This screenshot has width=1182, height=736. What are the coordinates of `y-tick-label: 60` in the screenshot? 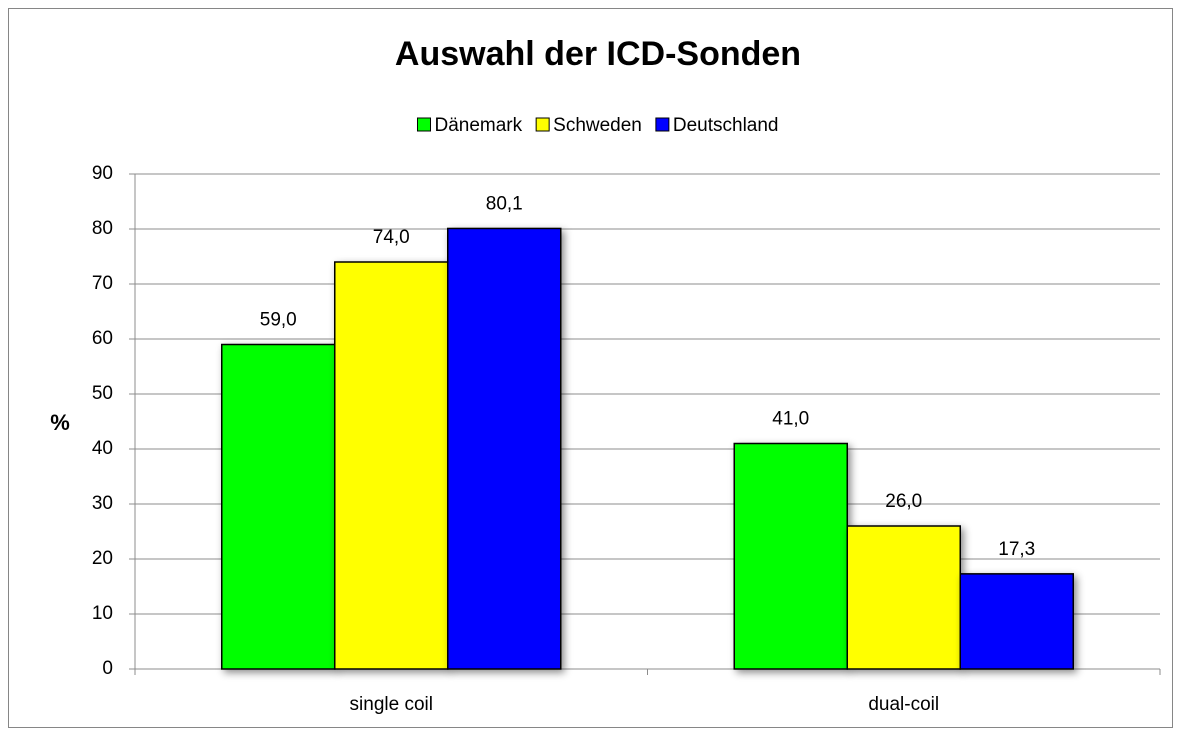 It's located at (102, 338).